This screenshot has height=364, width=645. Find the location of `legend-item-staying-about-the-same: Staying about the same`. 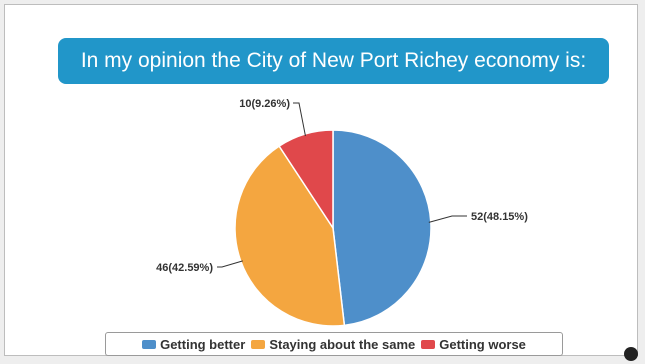

legend-item-staying-about-the-same: Staying about the same is located at coordinates (333, 344).